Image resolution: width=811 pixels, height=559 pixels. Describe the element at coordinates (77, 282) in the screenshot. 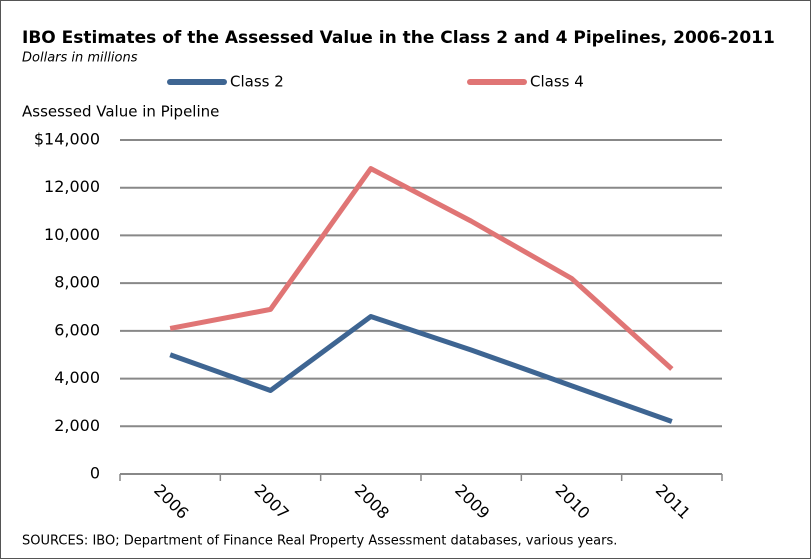

I see `y-tick-label: 8,000` at that location.